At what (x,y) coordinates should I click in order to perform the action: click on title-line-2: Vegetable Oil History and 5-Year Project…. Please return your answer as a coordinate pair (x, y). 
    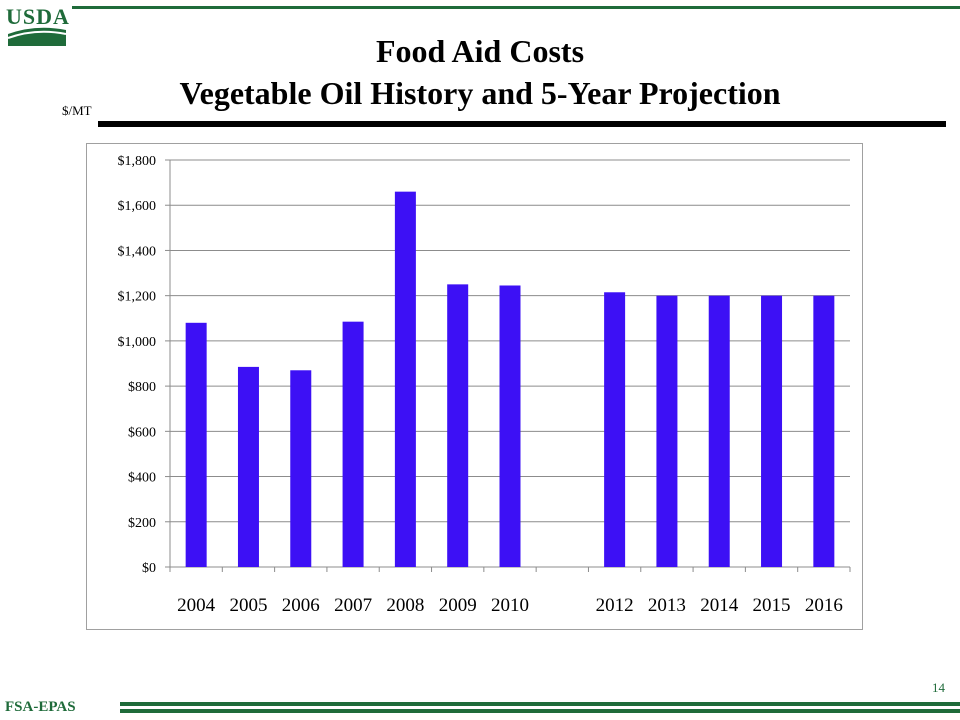
    Looking at the image, I should click on (480, 93).